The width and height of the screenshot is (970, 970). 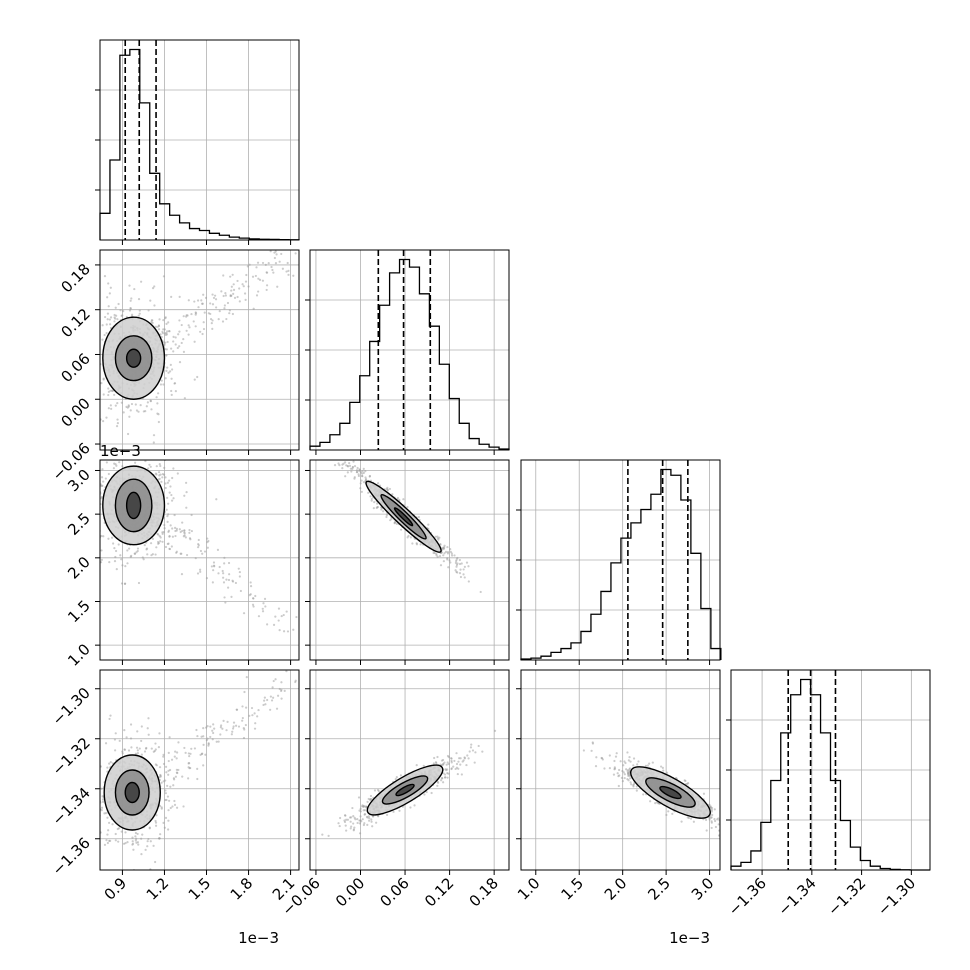 What do you see at coordinates (409, 560) in the screenshot?
I see `scatter-panel-p1-p2` at bounding box center [409, 560].